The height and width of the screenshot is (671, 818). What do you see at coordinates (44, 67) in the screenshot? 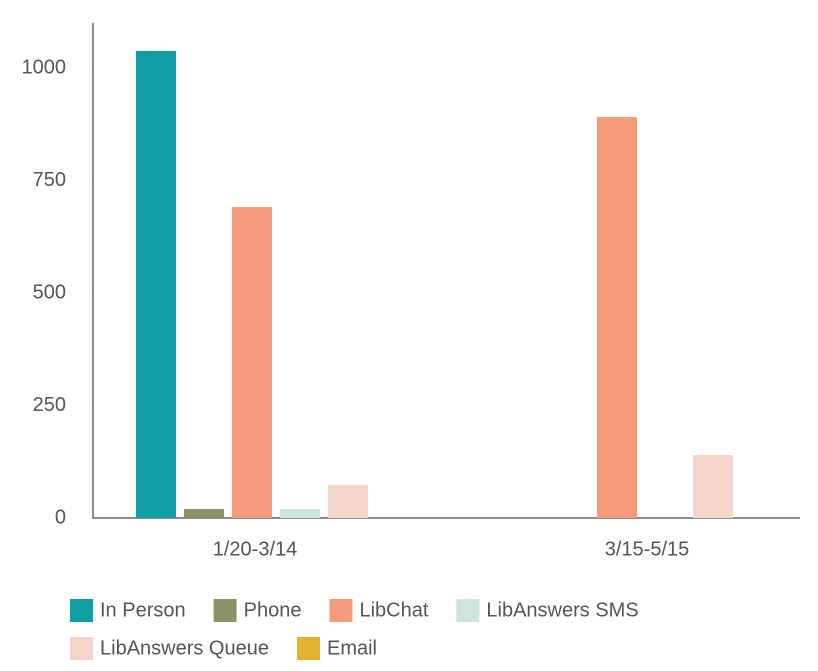
I see `y-tick-label: 1000` at bounding box center [44, 67].